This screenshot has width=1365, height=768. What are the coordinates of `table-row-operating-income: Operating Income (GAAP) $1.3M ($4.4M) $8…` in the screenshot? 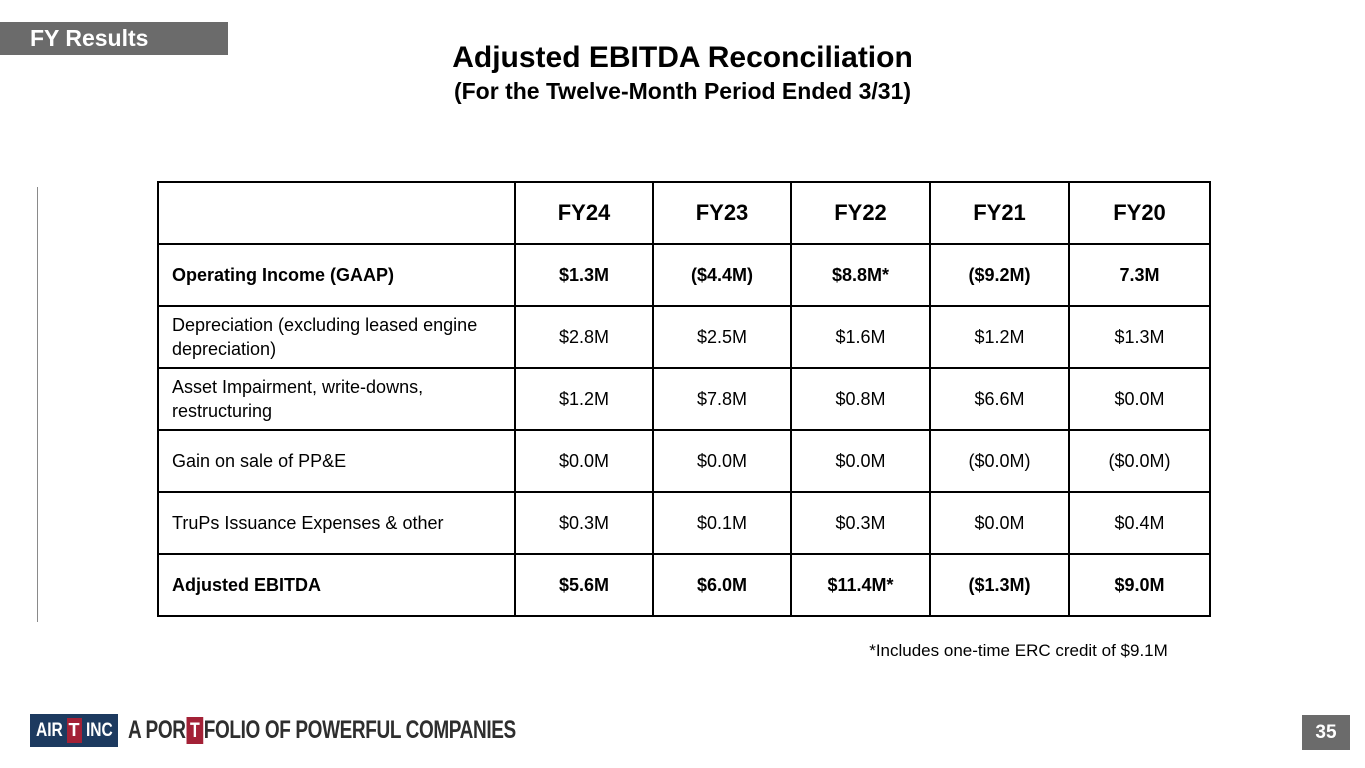 It's located at (684, 275).